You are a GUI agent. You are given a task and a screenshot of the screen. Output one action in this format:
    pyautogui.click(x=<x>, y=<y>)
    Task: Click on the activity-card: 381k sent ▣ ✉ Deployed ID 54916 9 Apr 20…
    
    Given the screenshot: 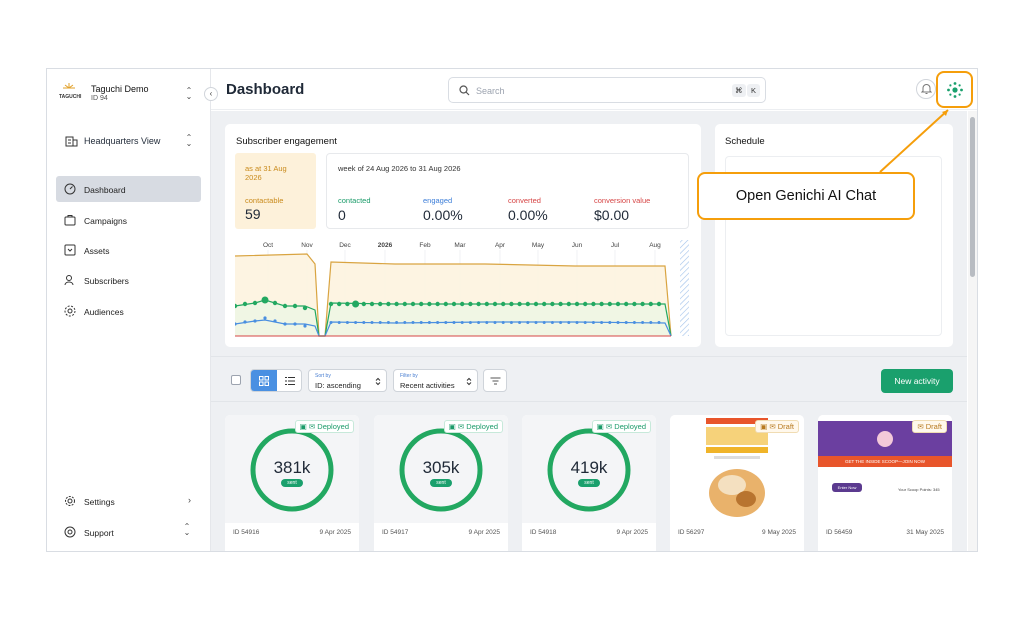 What is the action you would take?
    pyautogui.click(x=292, y=483)
    